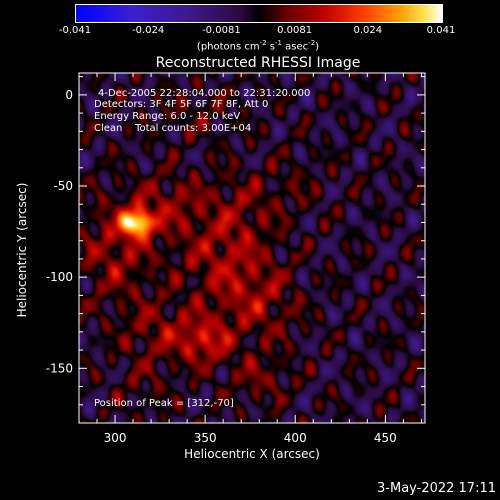 Image resolution: width=500 pixels, height=500 pixels. What do you see at coordinates (205, 438) in the screenshot?
I see `x-tick-label: 350` at bounding box center [205, 438].